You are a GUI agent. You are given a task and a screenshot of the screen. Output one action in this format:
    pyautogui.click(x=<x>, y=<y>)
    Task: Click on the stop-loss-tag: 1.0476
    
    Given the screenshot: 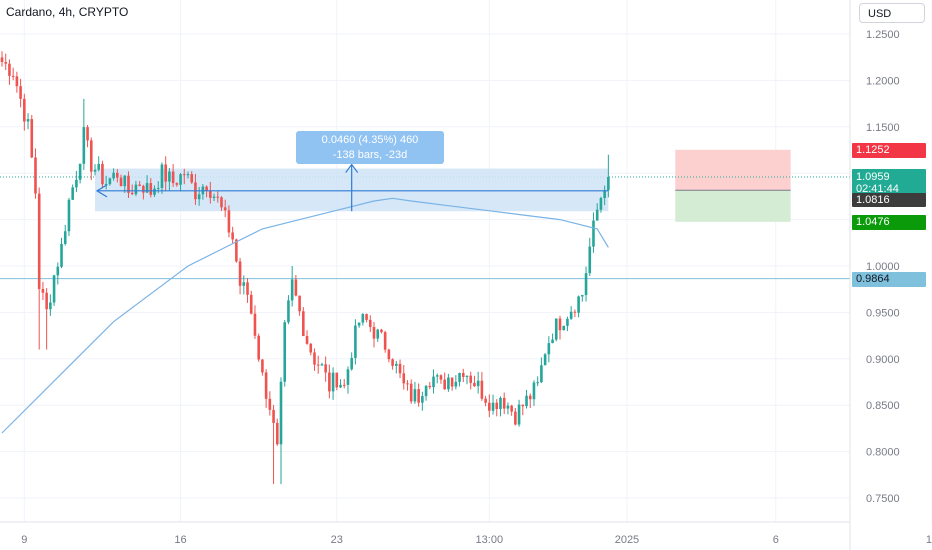 What is the action you would take?
    pyautogui.click(x=889, y=222)
    